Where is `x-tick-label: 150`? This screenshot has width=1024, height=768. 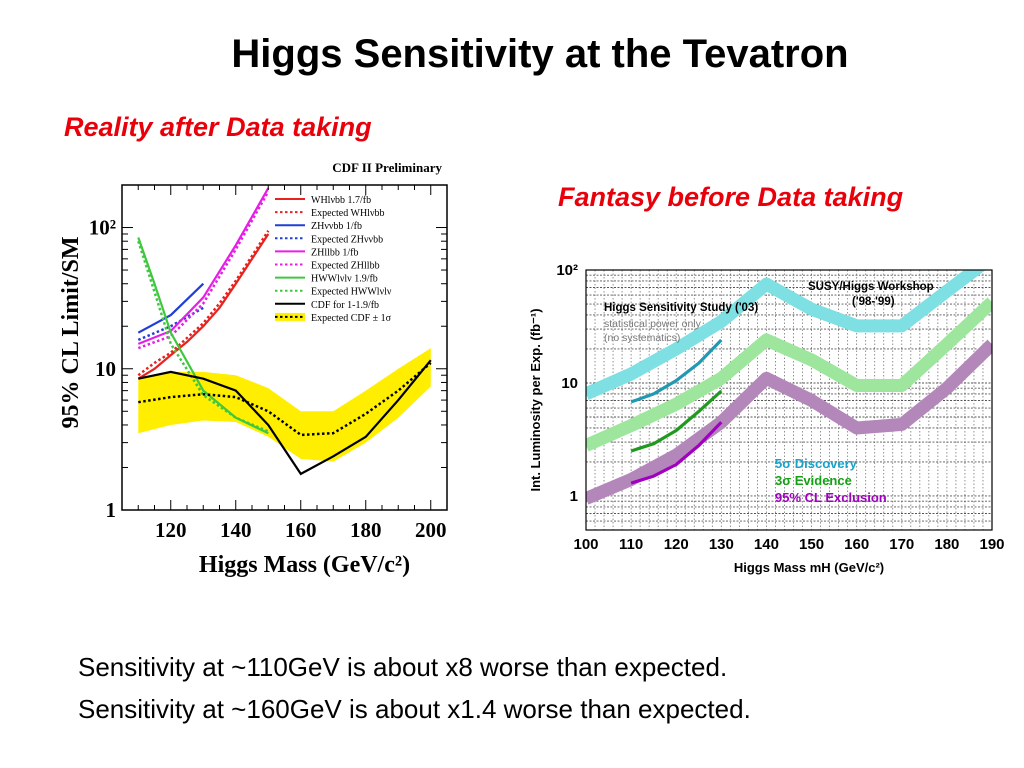 x-tick-label: 150 is located at coordinates (811, 544).